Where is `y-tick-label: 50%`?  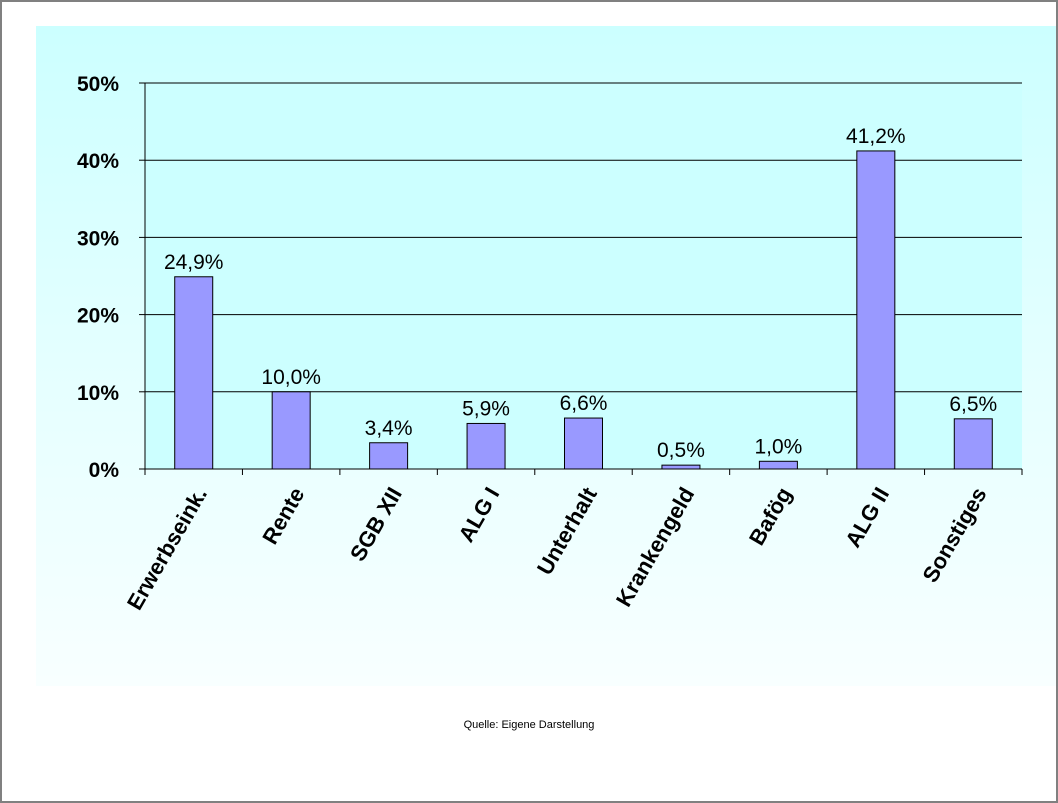 y-tick-label: 50% is located at coordinates (98, 84).